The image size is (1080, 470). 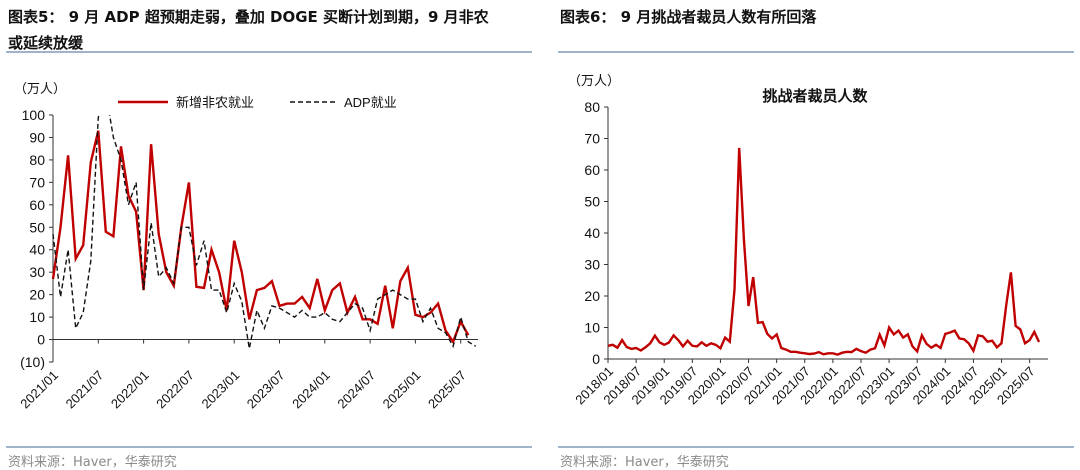 What do you see at coordinates (40, 88) in the screenshot?
I see `left-y-unit-label: （万人）` at bounding box center [40, 88].